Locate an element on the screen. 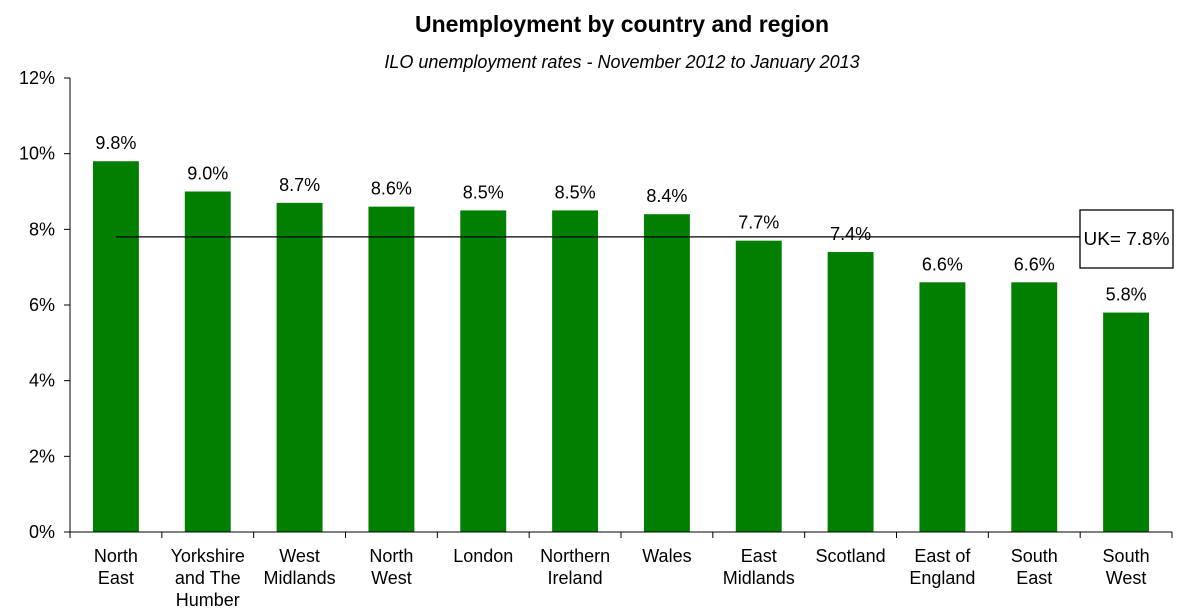 Image resolution: width=1178 pixels, height=613 pixels. y-tick-label: 10% is located at coordinates (37, 154).